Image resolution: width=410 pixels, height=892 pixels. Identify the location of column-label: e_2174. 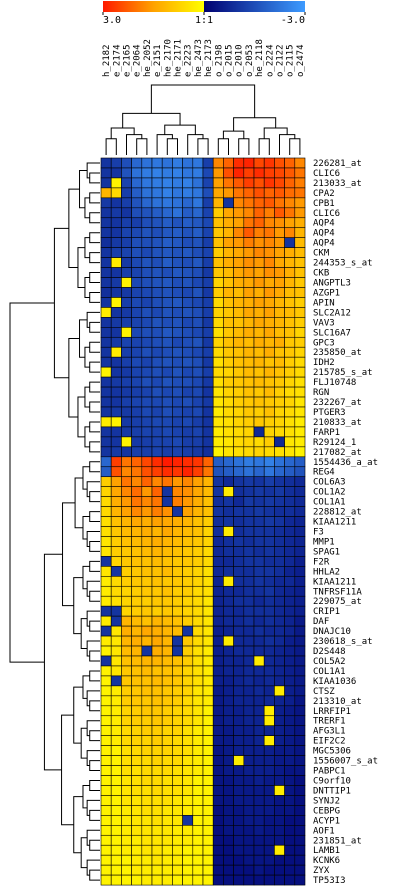
(117, 60).